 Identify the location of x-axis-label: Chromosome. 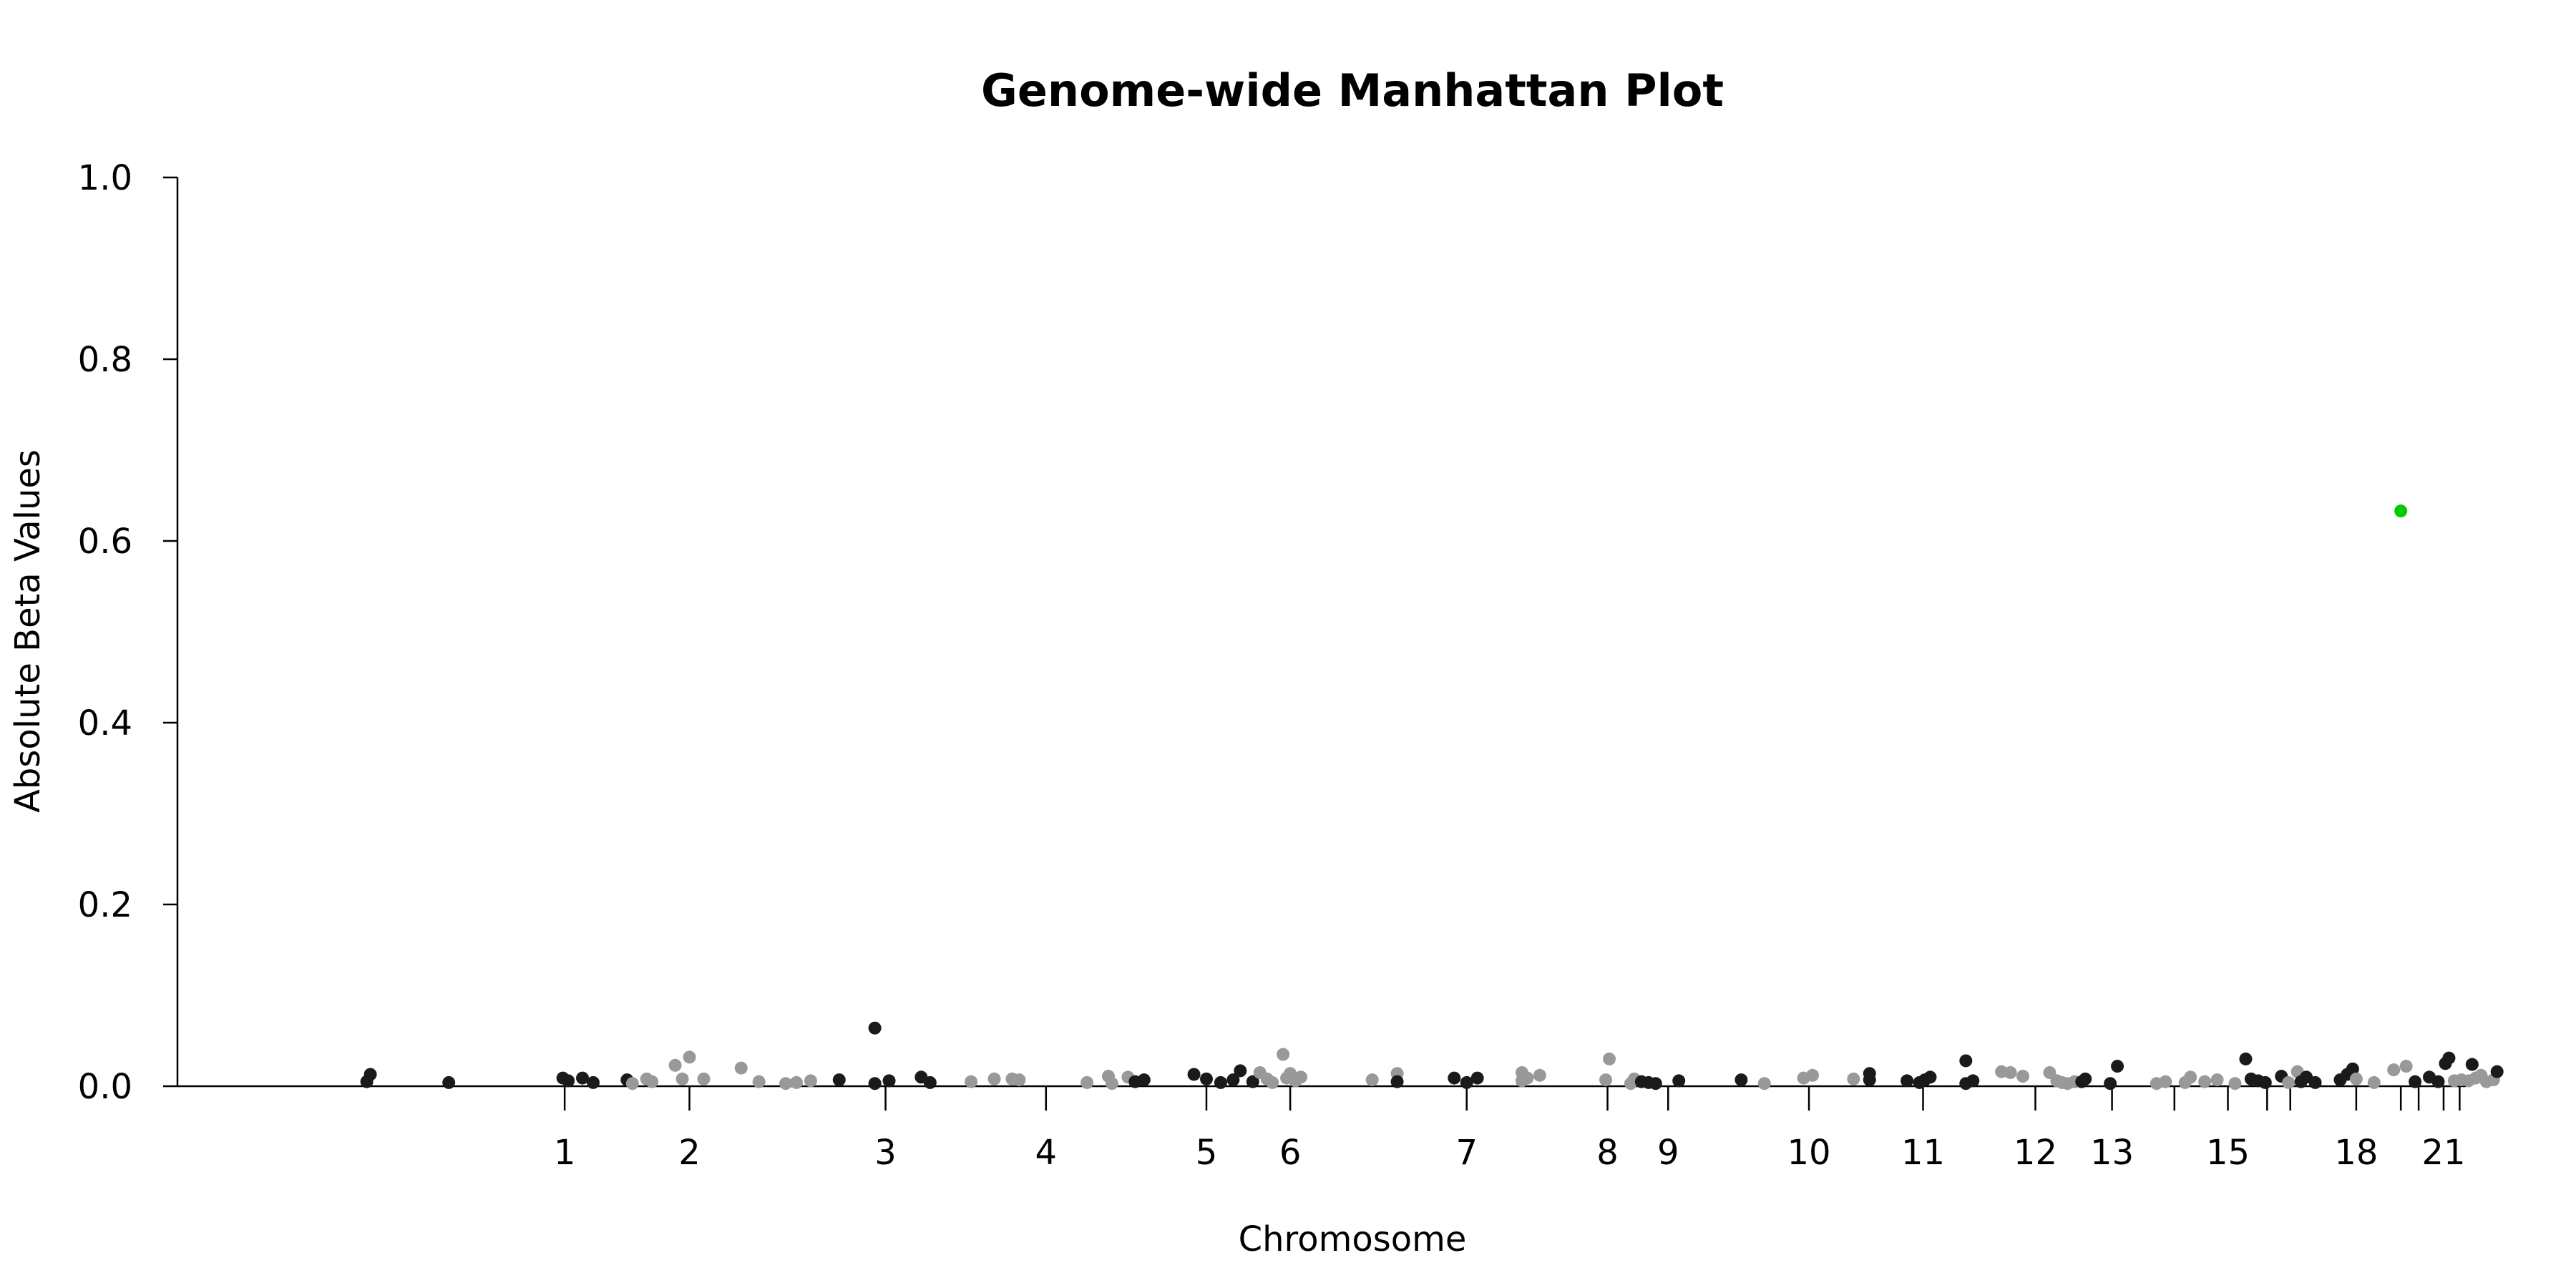
(1353, 1239).